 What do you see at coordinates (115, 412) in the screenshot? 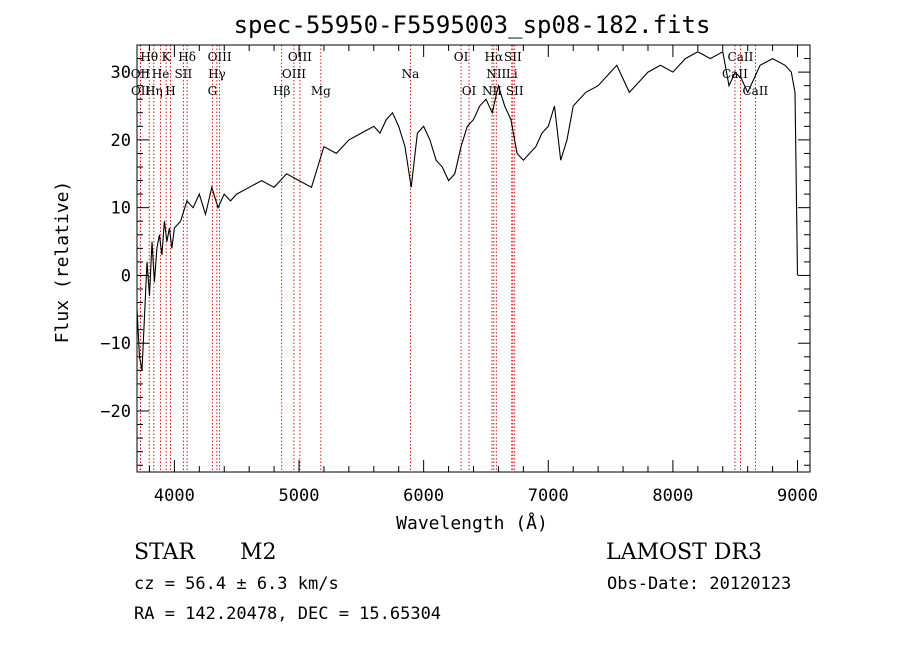
I see `y-tick-label: −20` at bounding box center [115, 412].